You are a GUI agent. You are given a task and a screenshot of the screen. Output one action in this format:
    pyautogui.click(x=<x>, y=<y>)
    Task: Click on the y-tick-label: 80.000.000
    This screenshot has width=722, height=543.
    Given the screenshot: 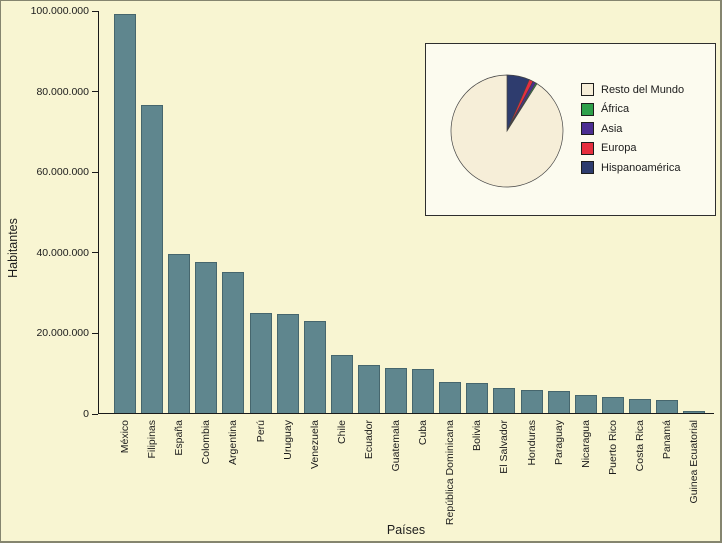 What is the action you would take?
    pyautogui.click(x=62, y=91)
    